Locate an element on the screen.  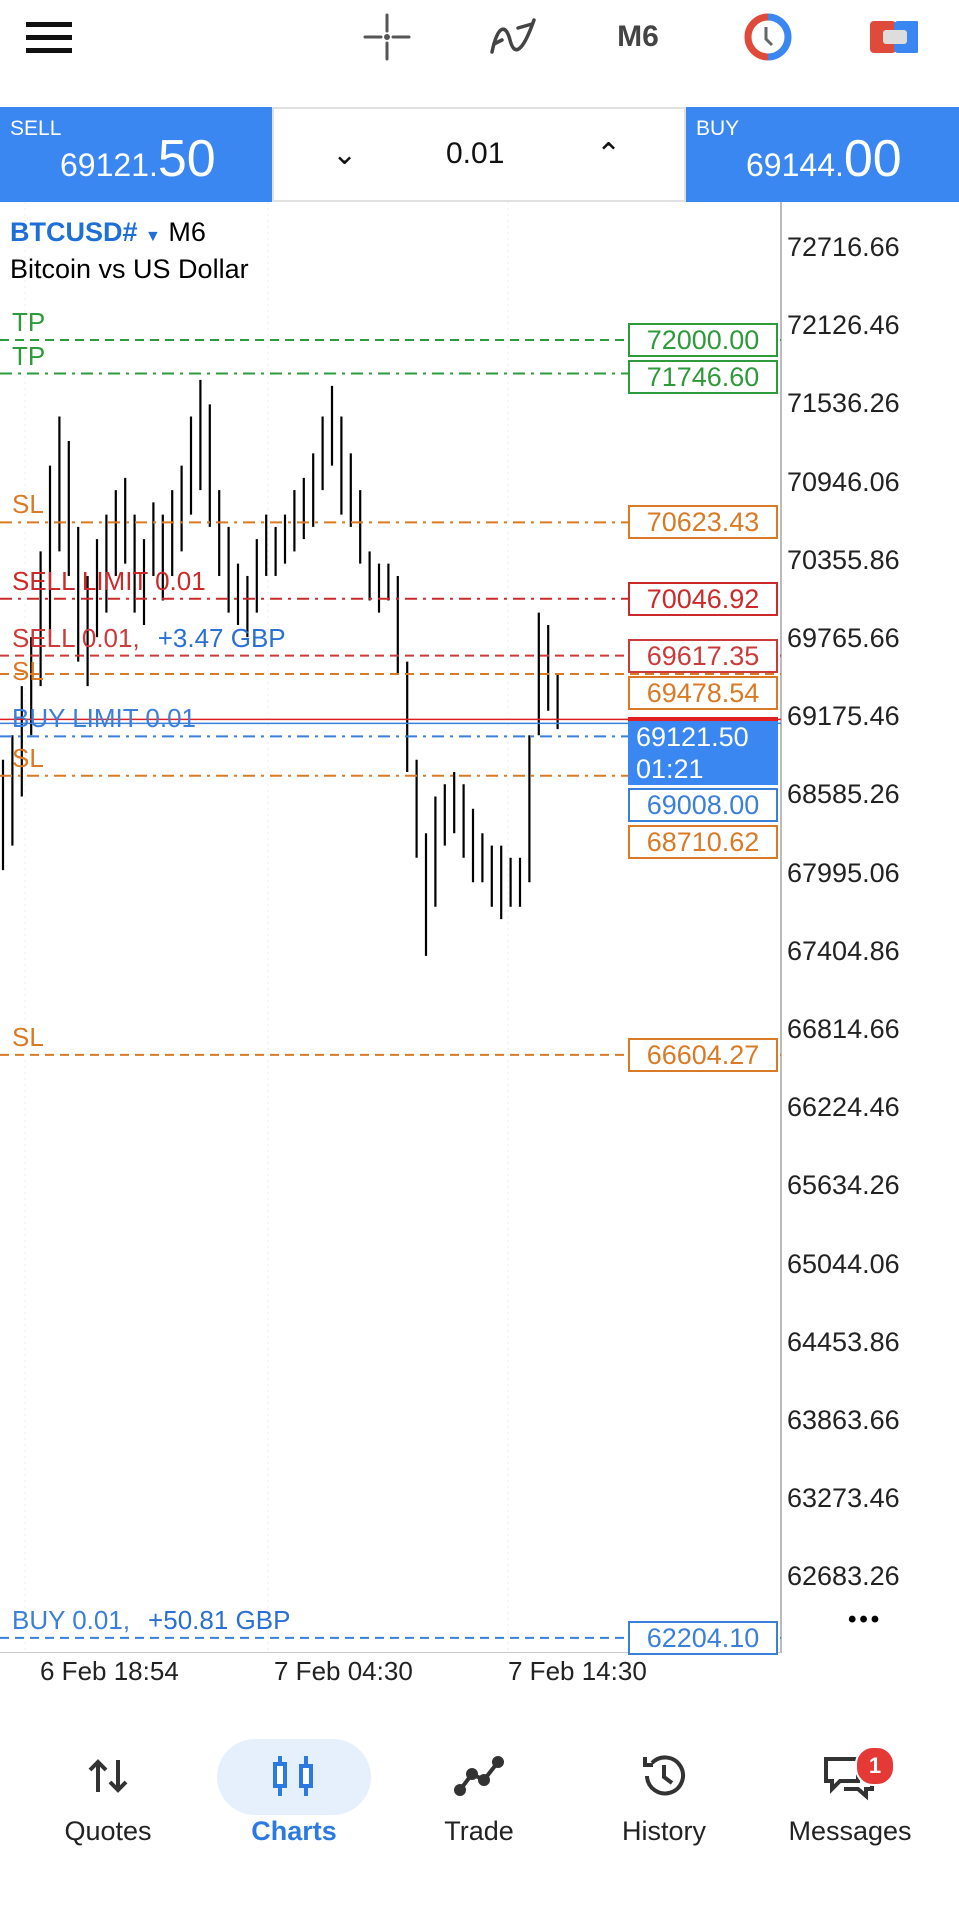
buy-button: BUY 69144.00 is located at coordinates (822, 154).